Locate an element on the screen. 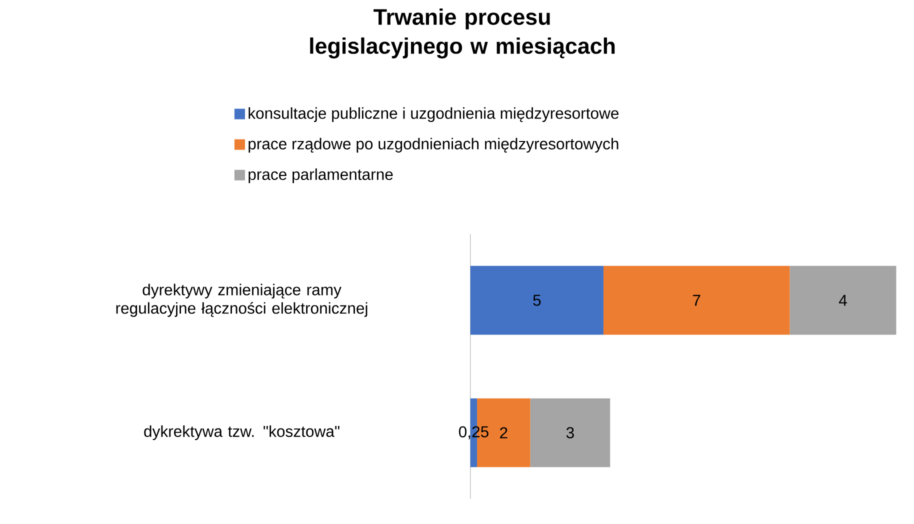 The image size is (914, 524). data-label: 3 is located at coordinates (570, 433).